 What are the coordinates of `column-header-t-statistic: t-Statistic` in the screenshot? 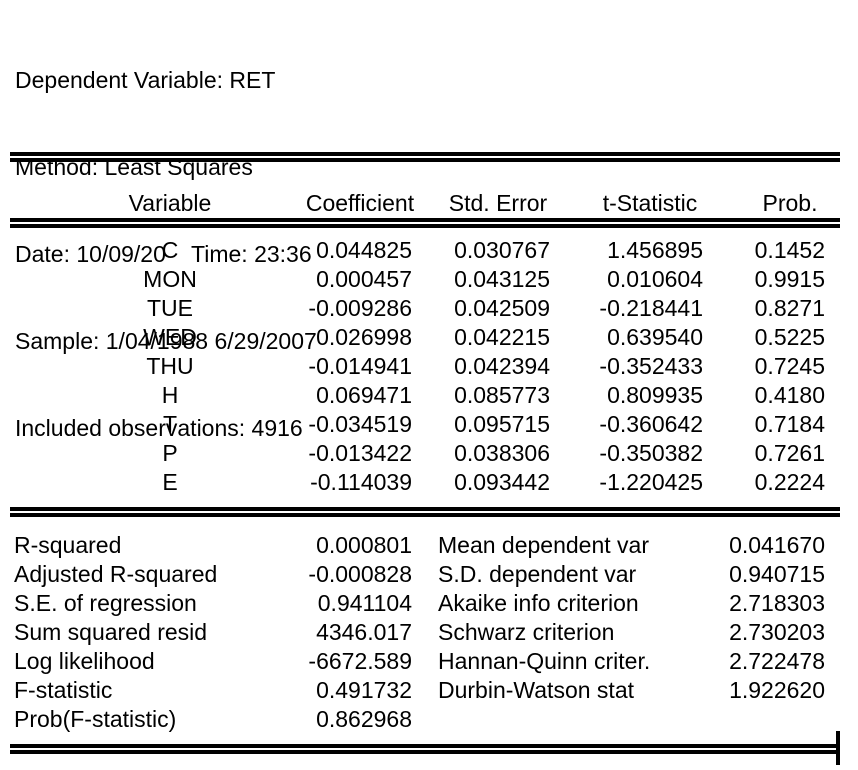 It's located at (650, 203).